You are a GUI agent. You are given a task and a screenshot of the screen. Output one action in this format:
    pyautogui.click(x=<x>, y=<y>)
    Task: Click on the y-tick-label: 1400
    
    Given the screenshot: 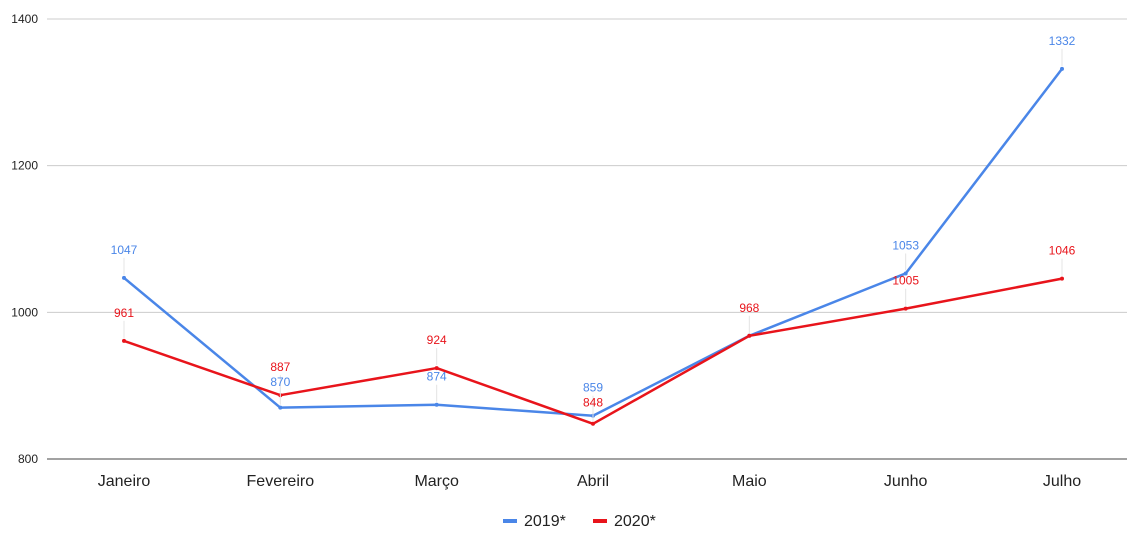 What is the action you would take?
    pyautogui.click(x=24, y=19)
    